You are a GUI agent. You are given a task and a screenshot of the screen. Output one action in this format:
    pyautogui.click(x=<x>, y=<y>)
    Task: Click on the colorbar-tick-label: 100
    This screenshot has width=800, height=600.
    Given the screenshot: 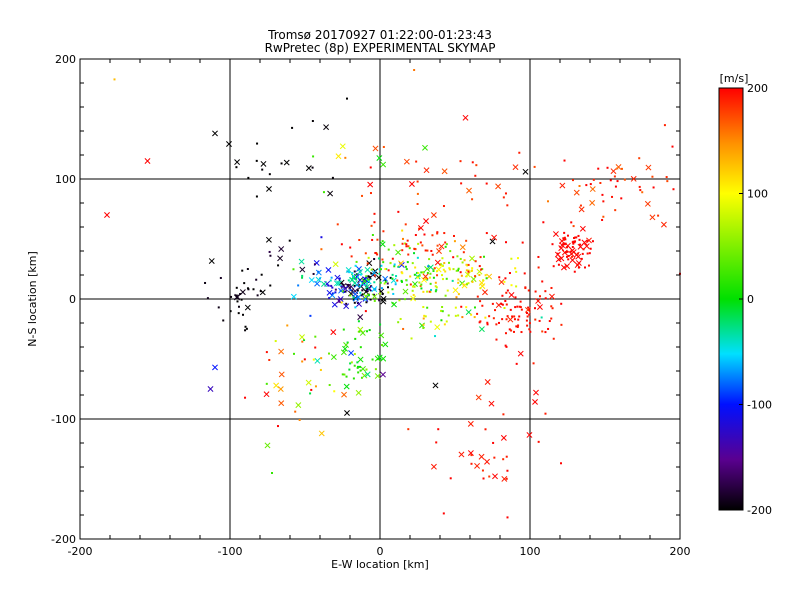 What is the action you would take?
    pyautogui.click(x=757, y=194)
    